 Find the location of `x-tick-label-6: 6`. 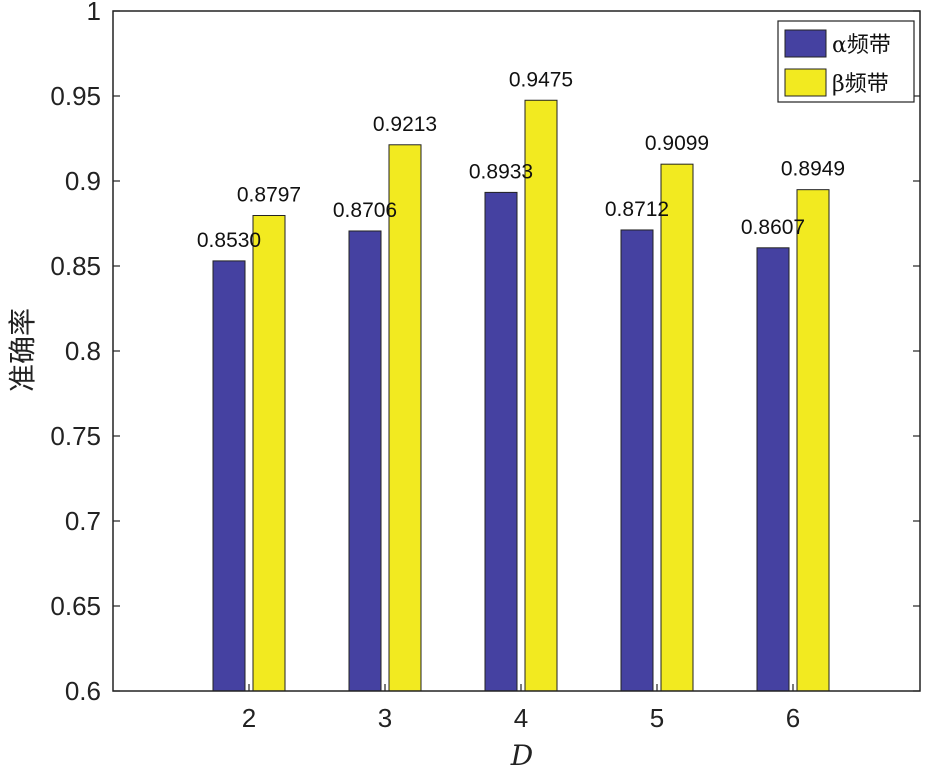

x-tick-label-6: 6 is located at coordinates (793, 718).